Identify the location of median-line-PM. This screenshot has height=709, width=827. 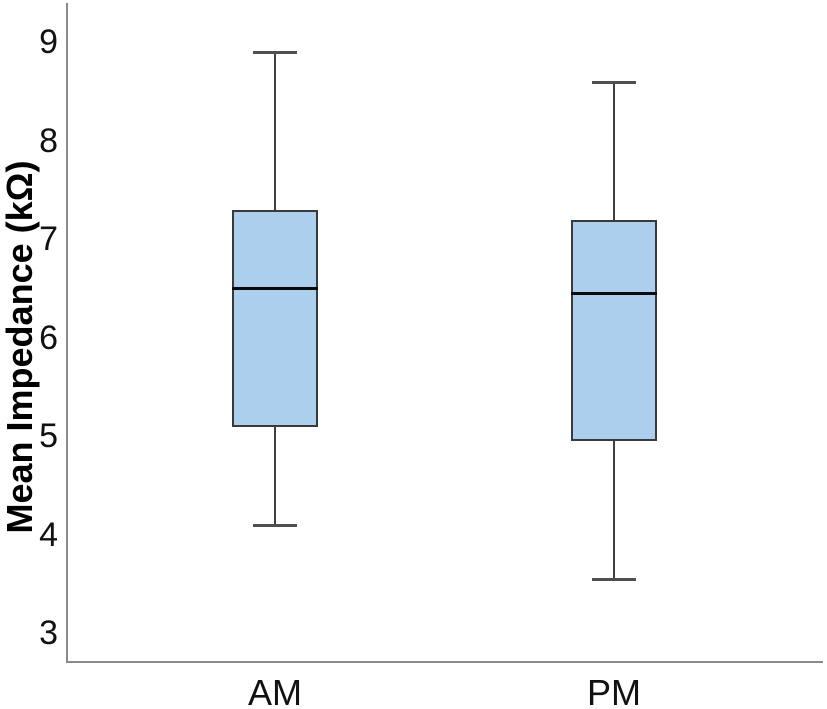
(614, 294).